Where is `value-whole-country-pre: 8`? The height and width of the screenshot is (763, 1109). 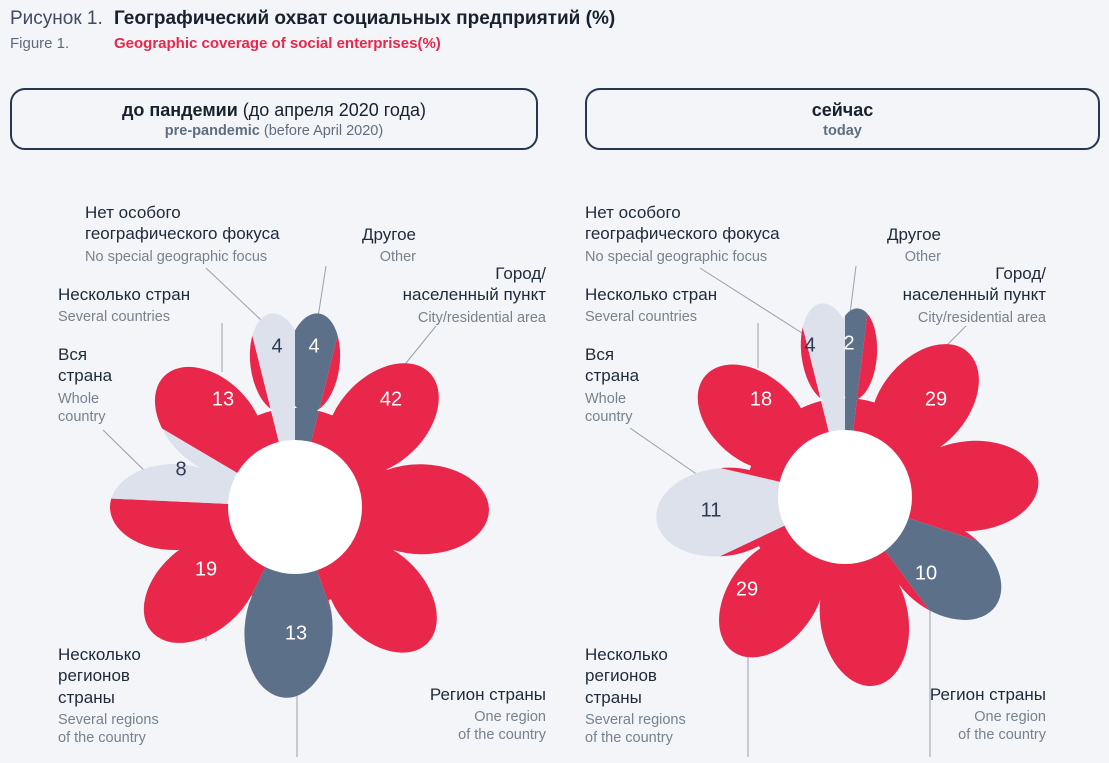
value-whole-country-pre: 8 is located at coordinates (181, 469).